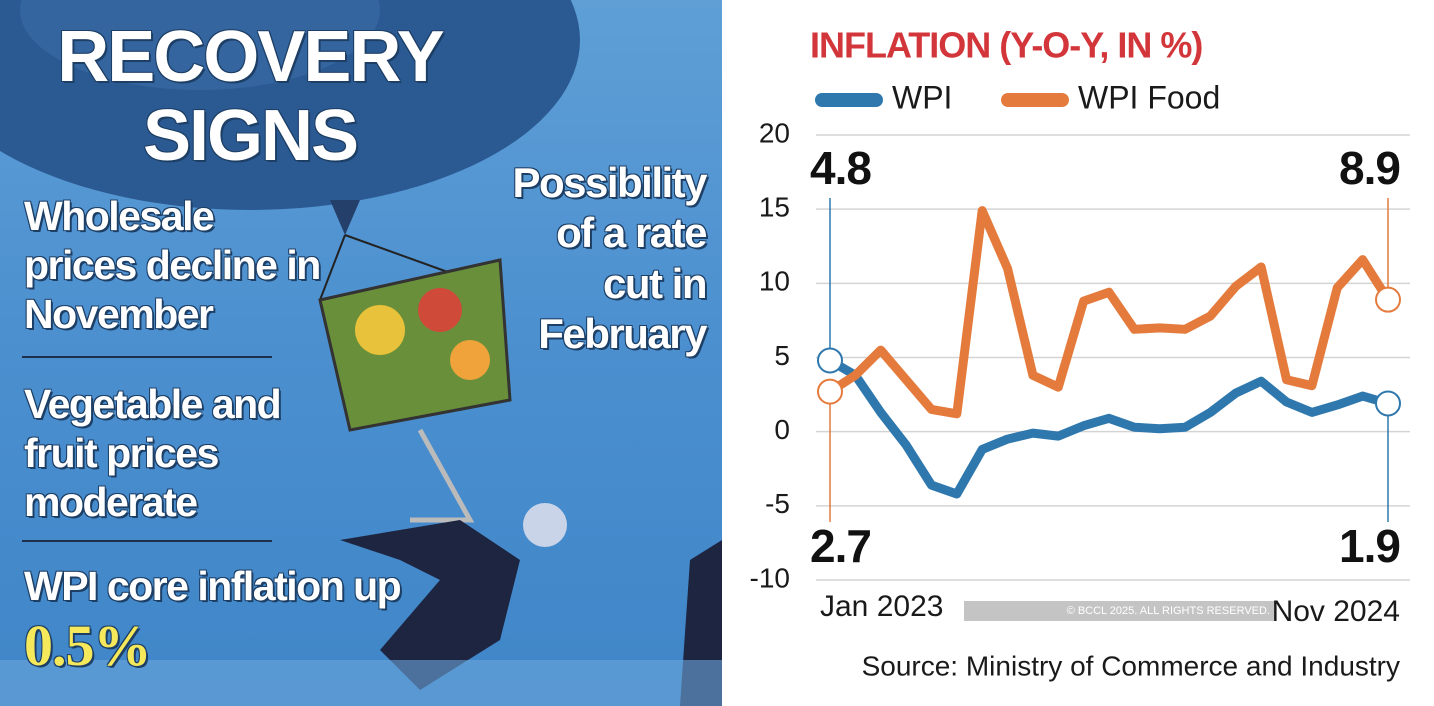  Describe the element at coordinates (1006, 45) in the screenshot. I see `chart-title: INFLATION (Y-O-Y, IN %)` at that location.